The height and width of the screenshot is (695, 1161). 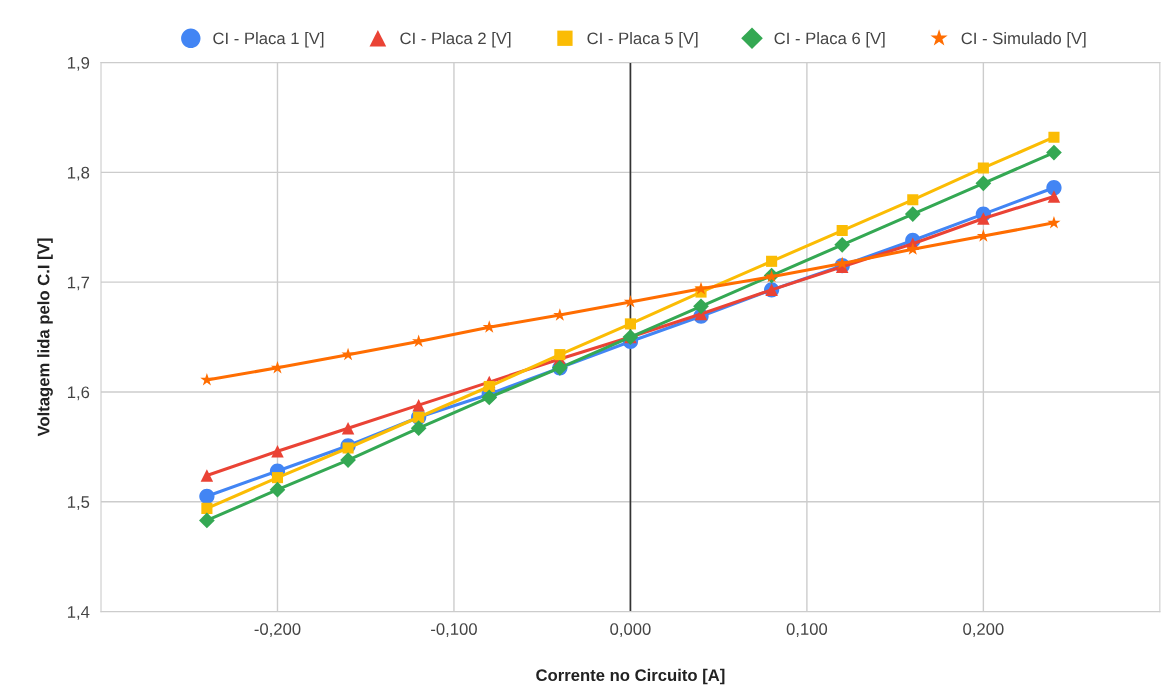 I want to click on legend-label: CI - Placa 5 [V], so click(x=642, y=40).